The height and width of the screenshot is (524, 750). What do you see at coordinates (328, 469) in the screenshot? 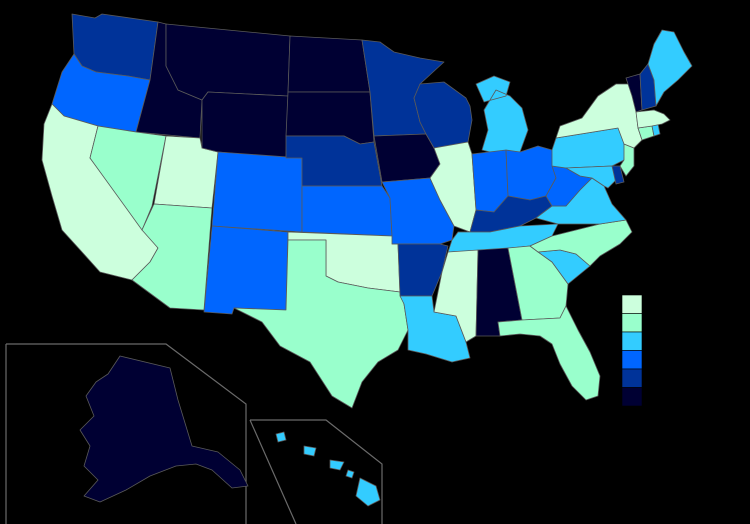
I see `state-hawaii` at bounding box center [328, 469].